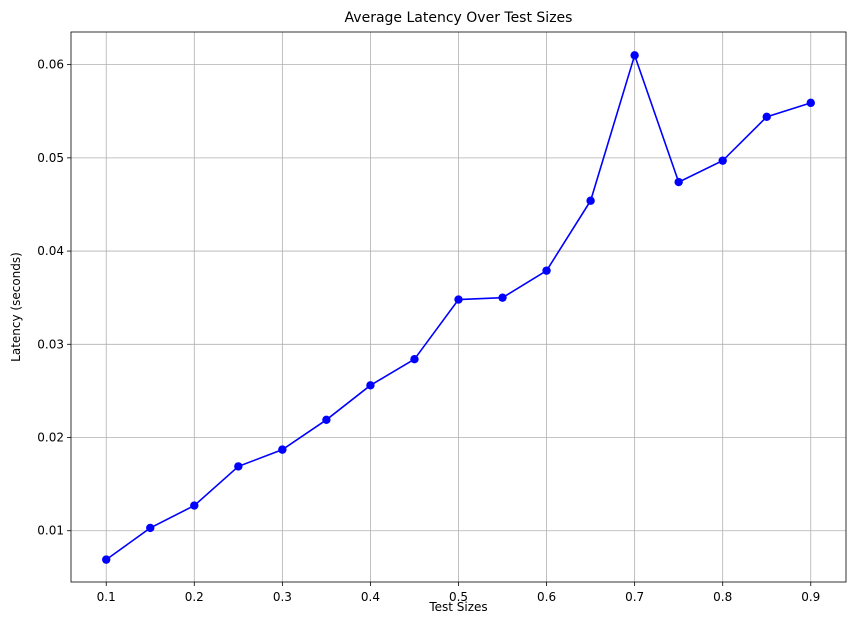  What do you see at coordinates (546, 597) in the screenshot?
I see `x-tick-label: 0.6` at bounding box center [546, 597].